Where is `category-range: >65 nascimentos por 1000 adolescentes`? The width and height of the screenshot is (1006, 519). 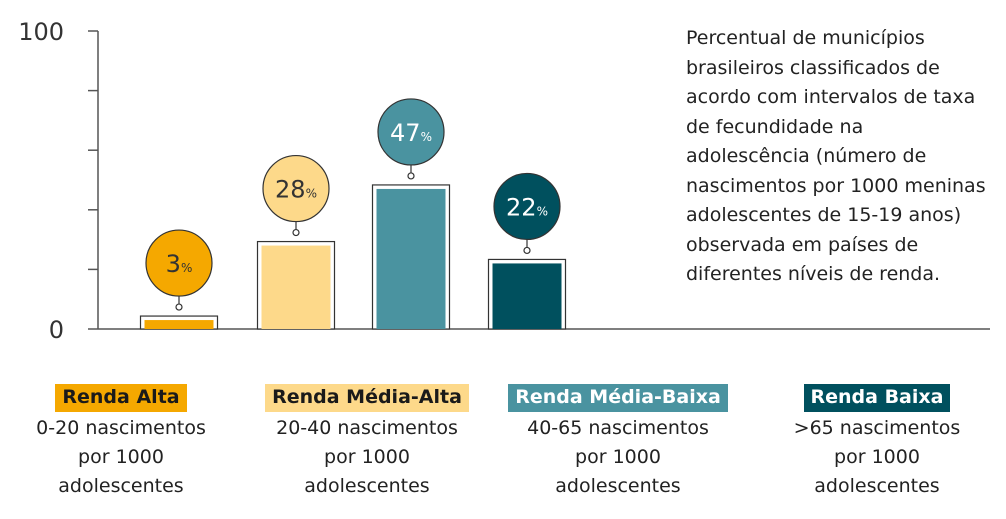 category-range: >65 nascimentos por 1000 adolescentes is located at coordinates (877, 457).